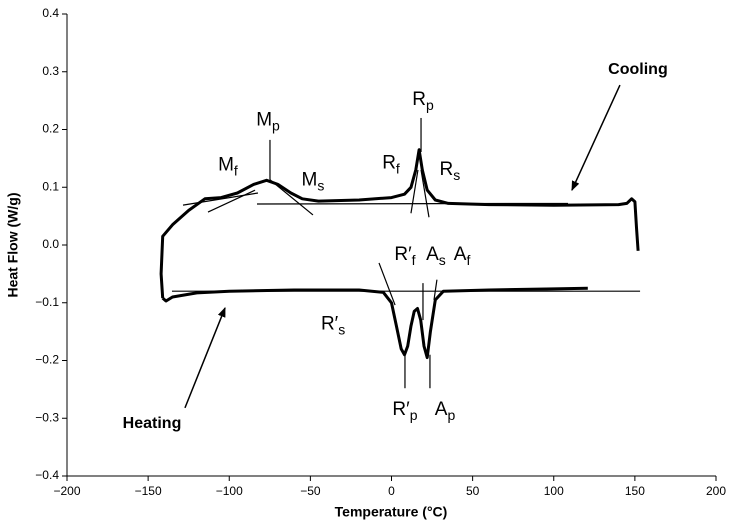 The image size is (733, 526). I want to click on annotation: Mf, so click(228, 166).